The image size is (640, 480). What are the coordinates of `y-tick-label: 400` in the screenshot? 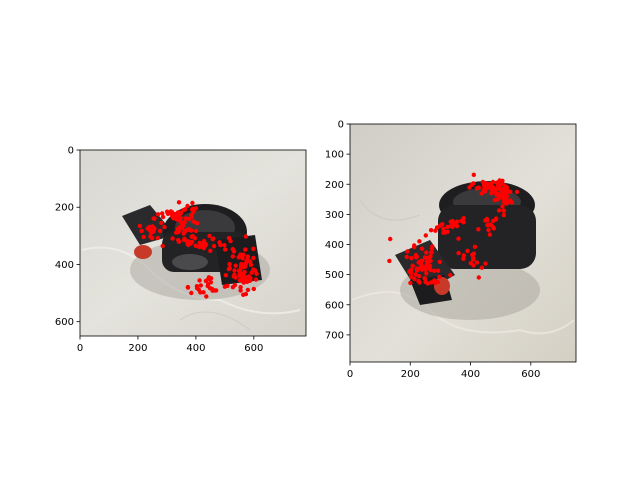 It's located at (334, 245).